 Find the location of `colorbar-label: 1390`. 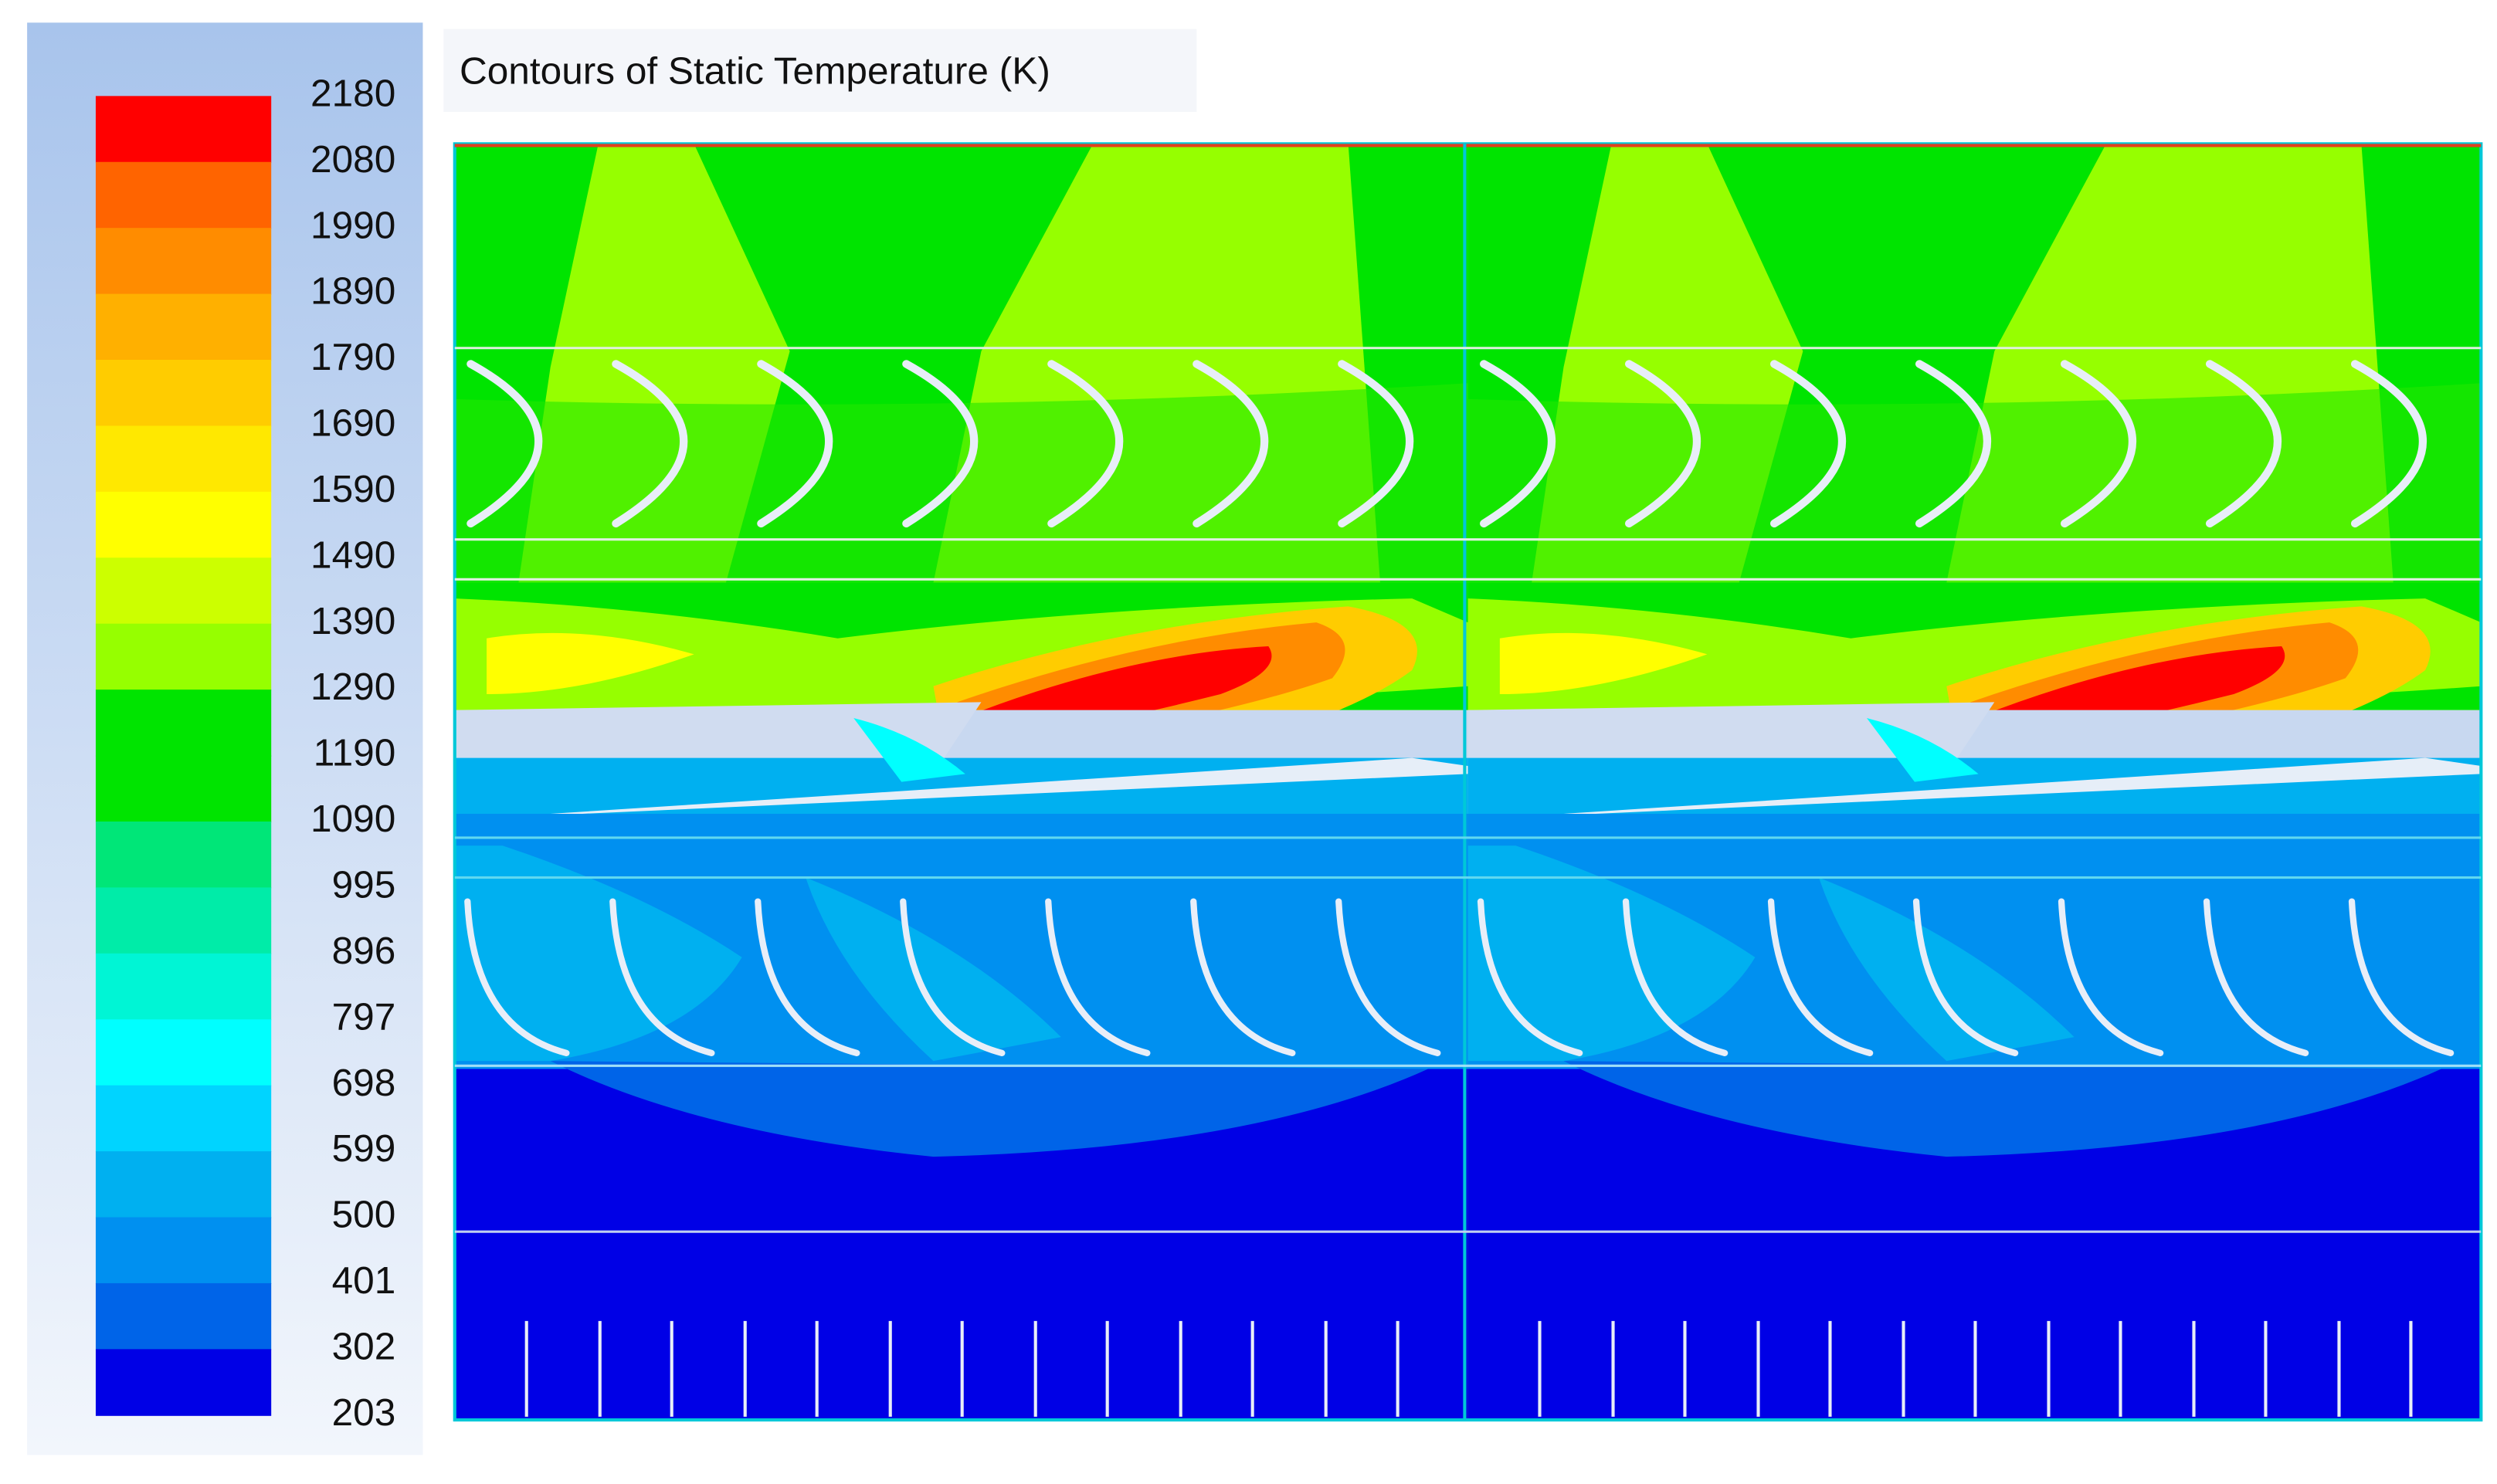

colorbar-label: 1390 is located at coordinates (352, 620).